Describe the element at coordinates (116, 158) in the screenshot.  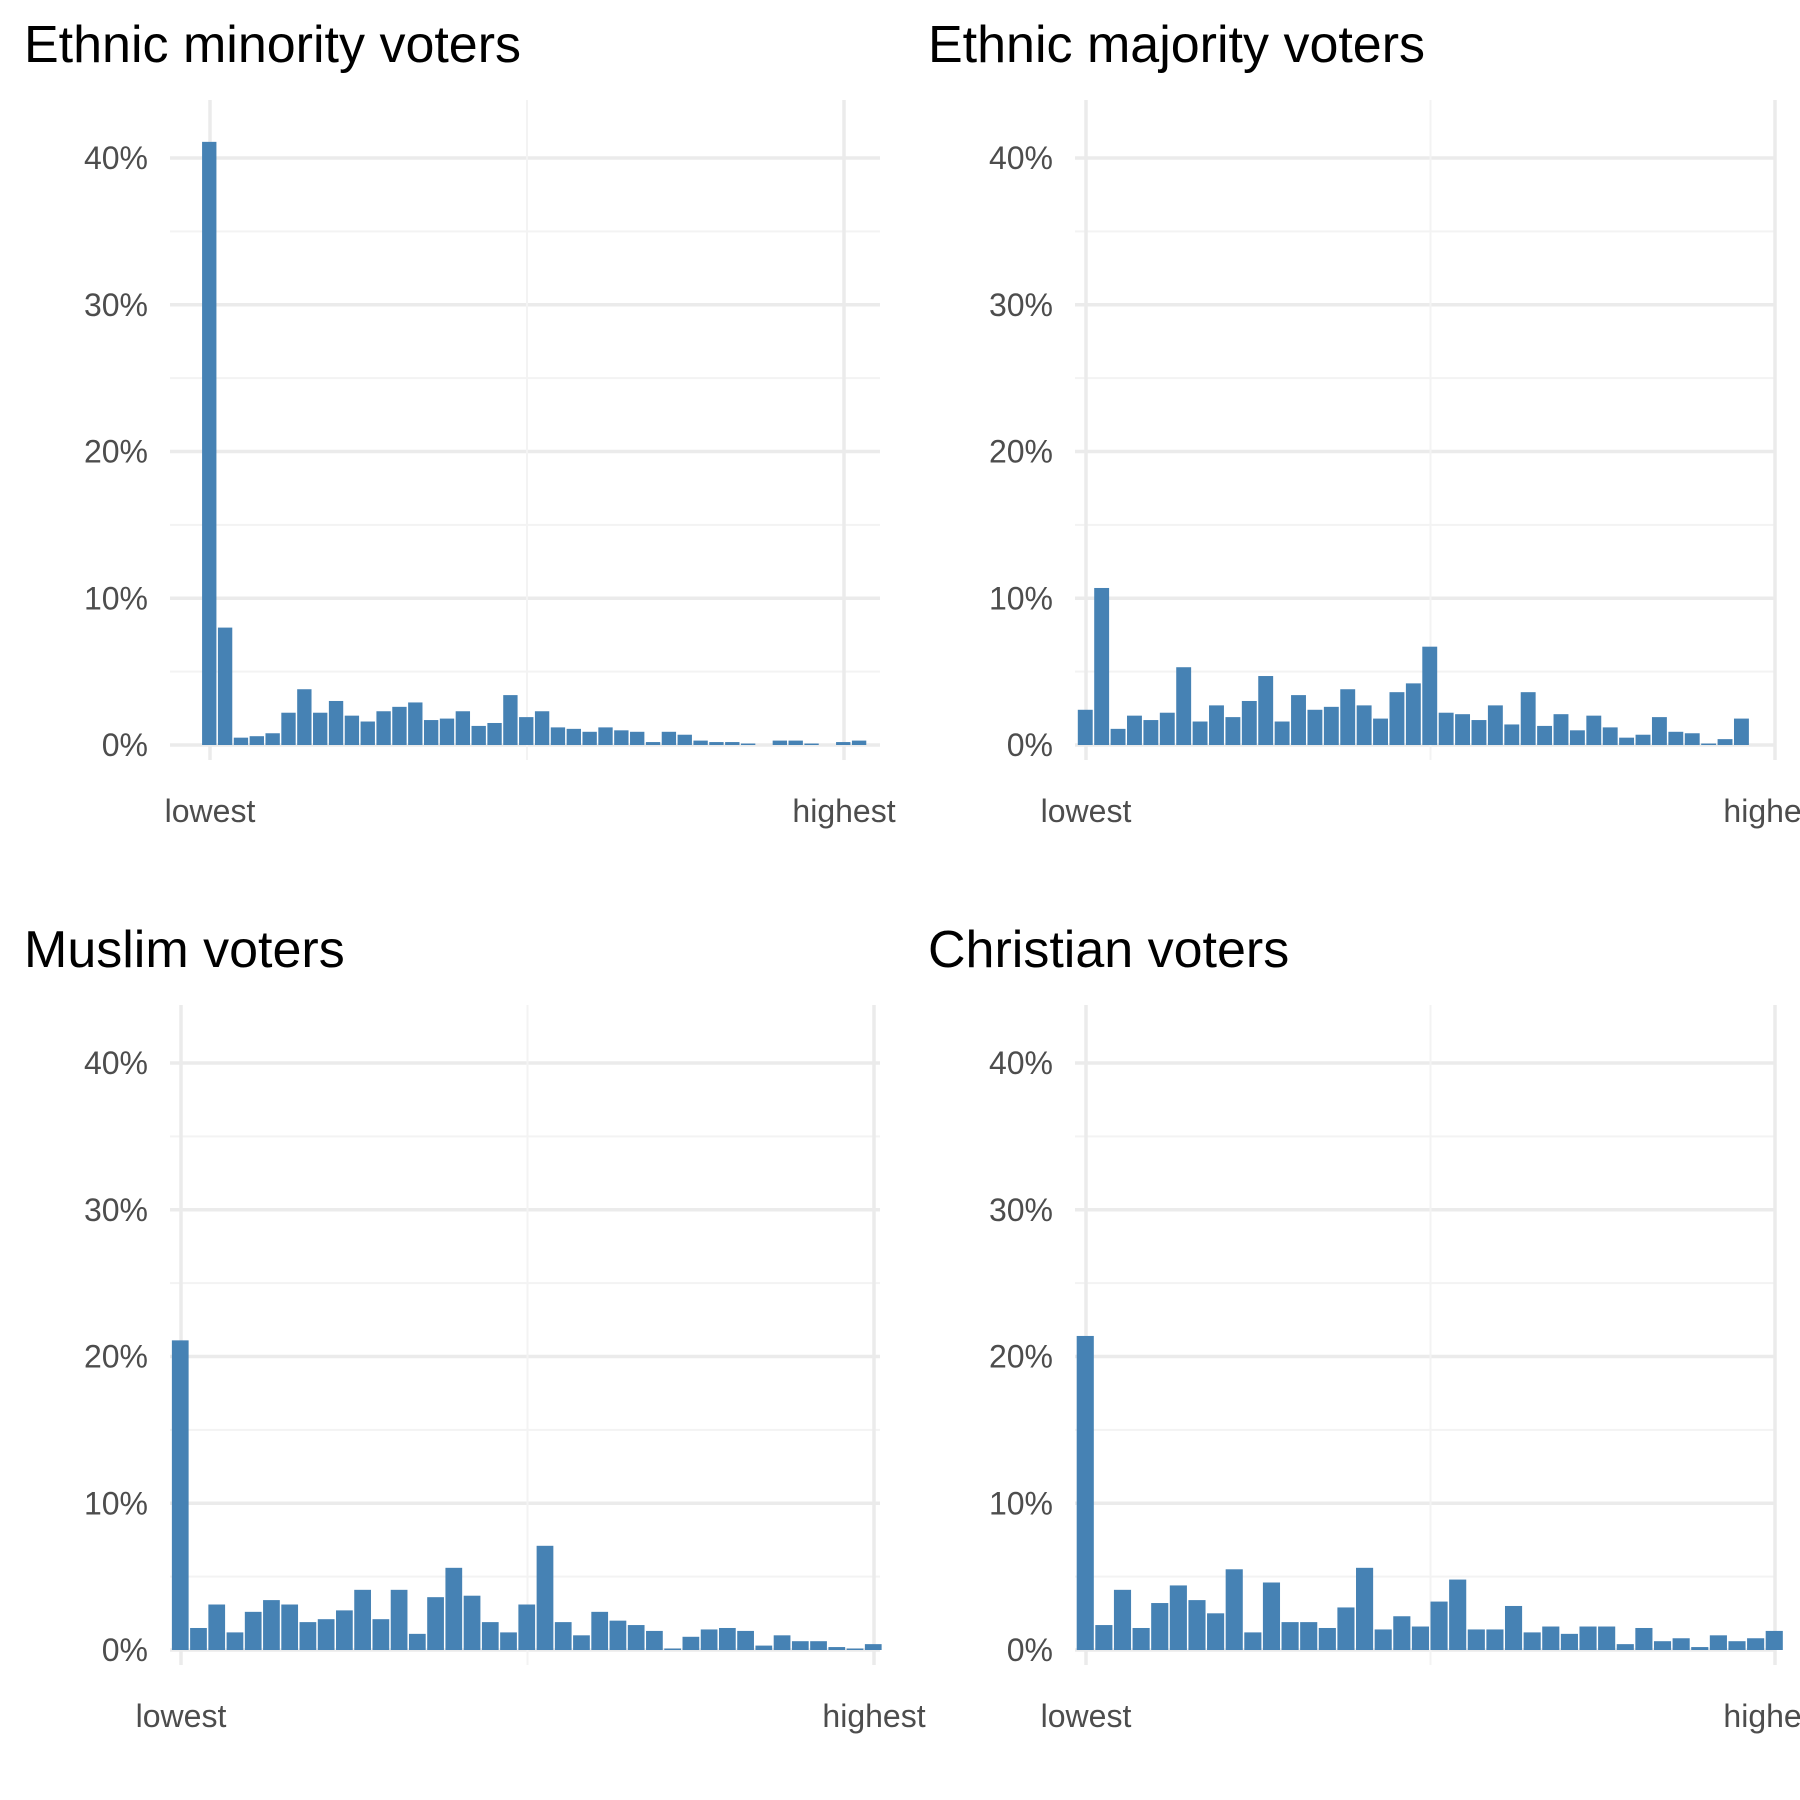
I see `y-tick-label: 40%` at that location.